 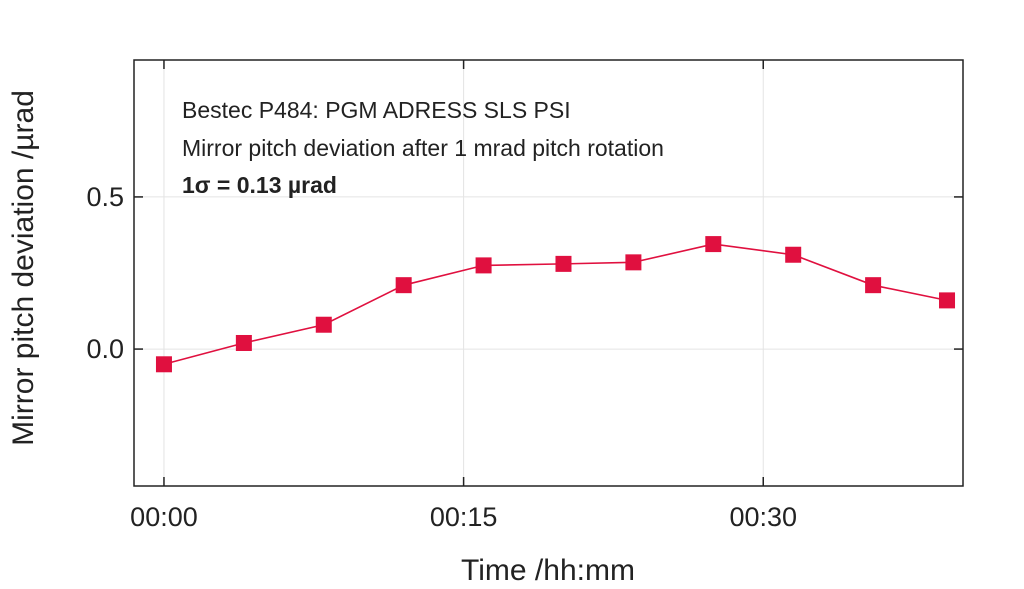 I want to click on annotation-sigma: 1σ = 0.13 µrad, so click(x=259, y=185).